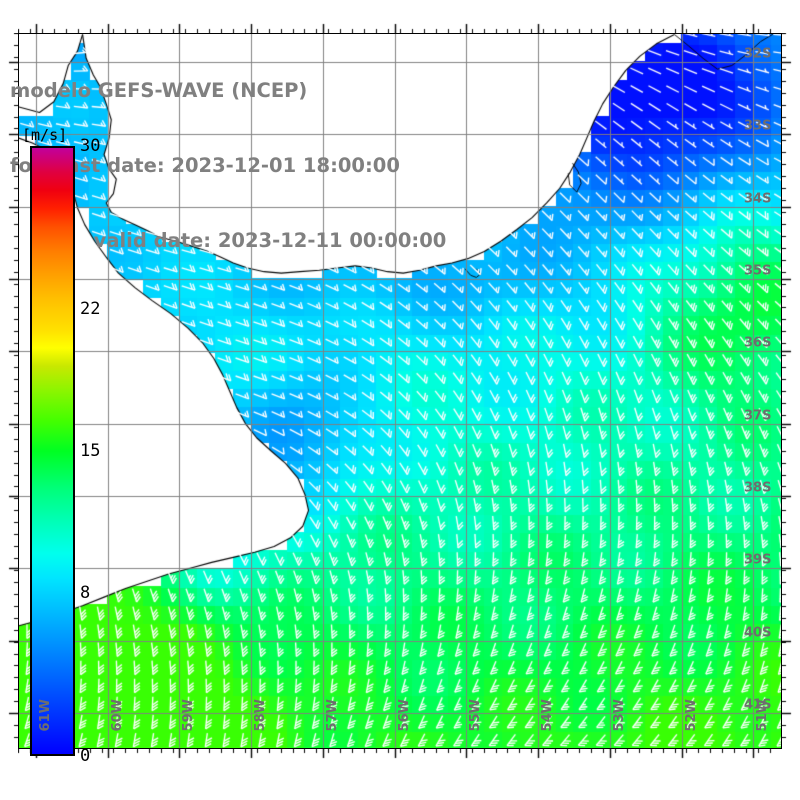 Image resolution: width=800 pixels, height=800 pixels. What do you see at coordinates (758, 560) in the screenshot?
I see `lat-tick-label: 39S` at bounding box center [758, 560].